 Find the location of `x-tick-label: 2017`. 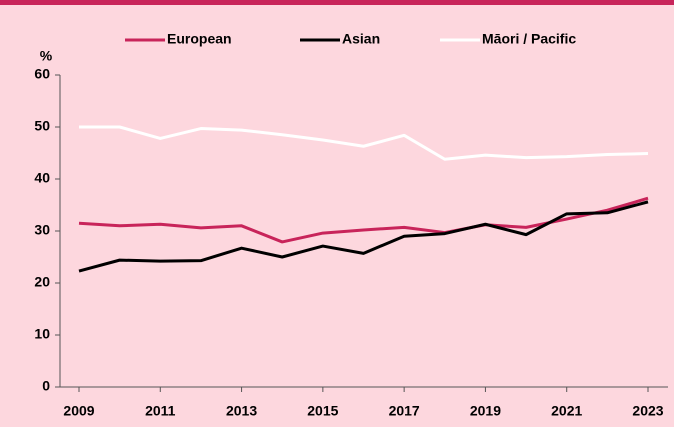

x-tick-label: 2017 is located at coordinates (404, 411).